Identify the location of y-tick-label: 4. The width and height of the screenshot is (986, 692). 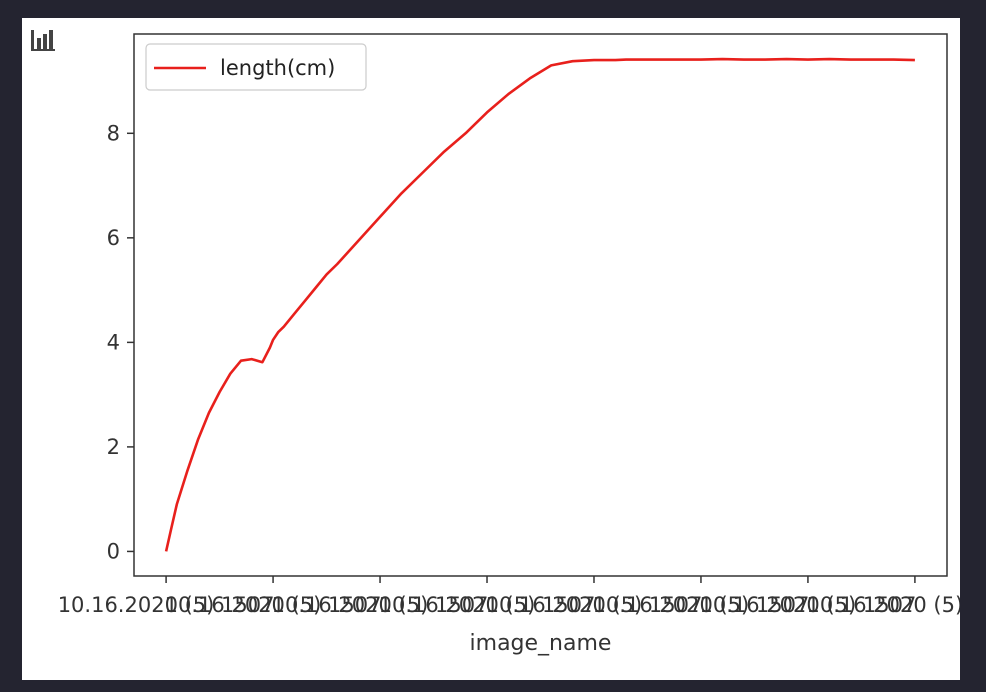
(113, 342).